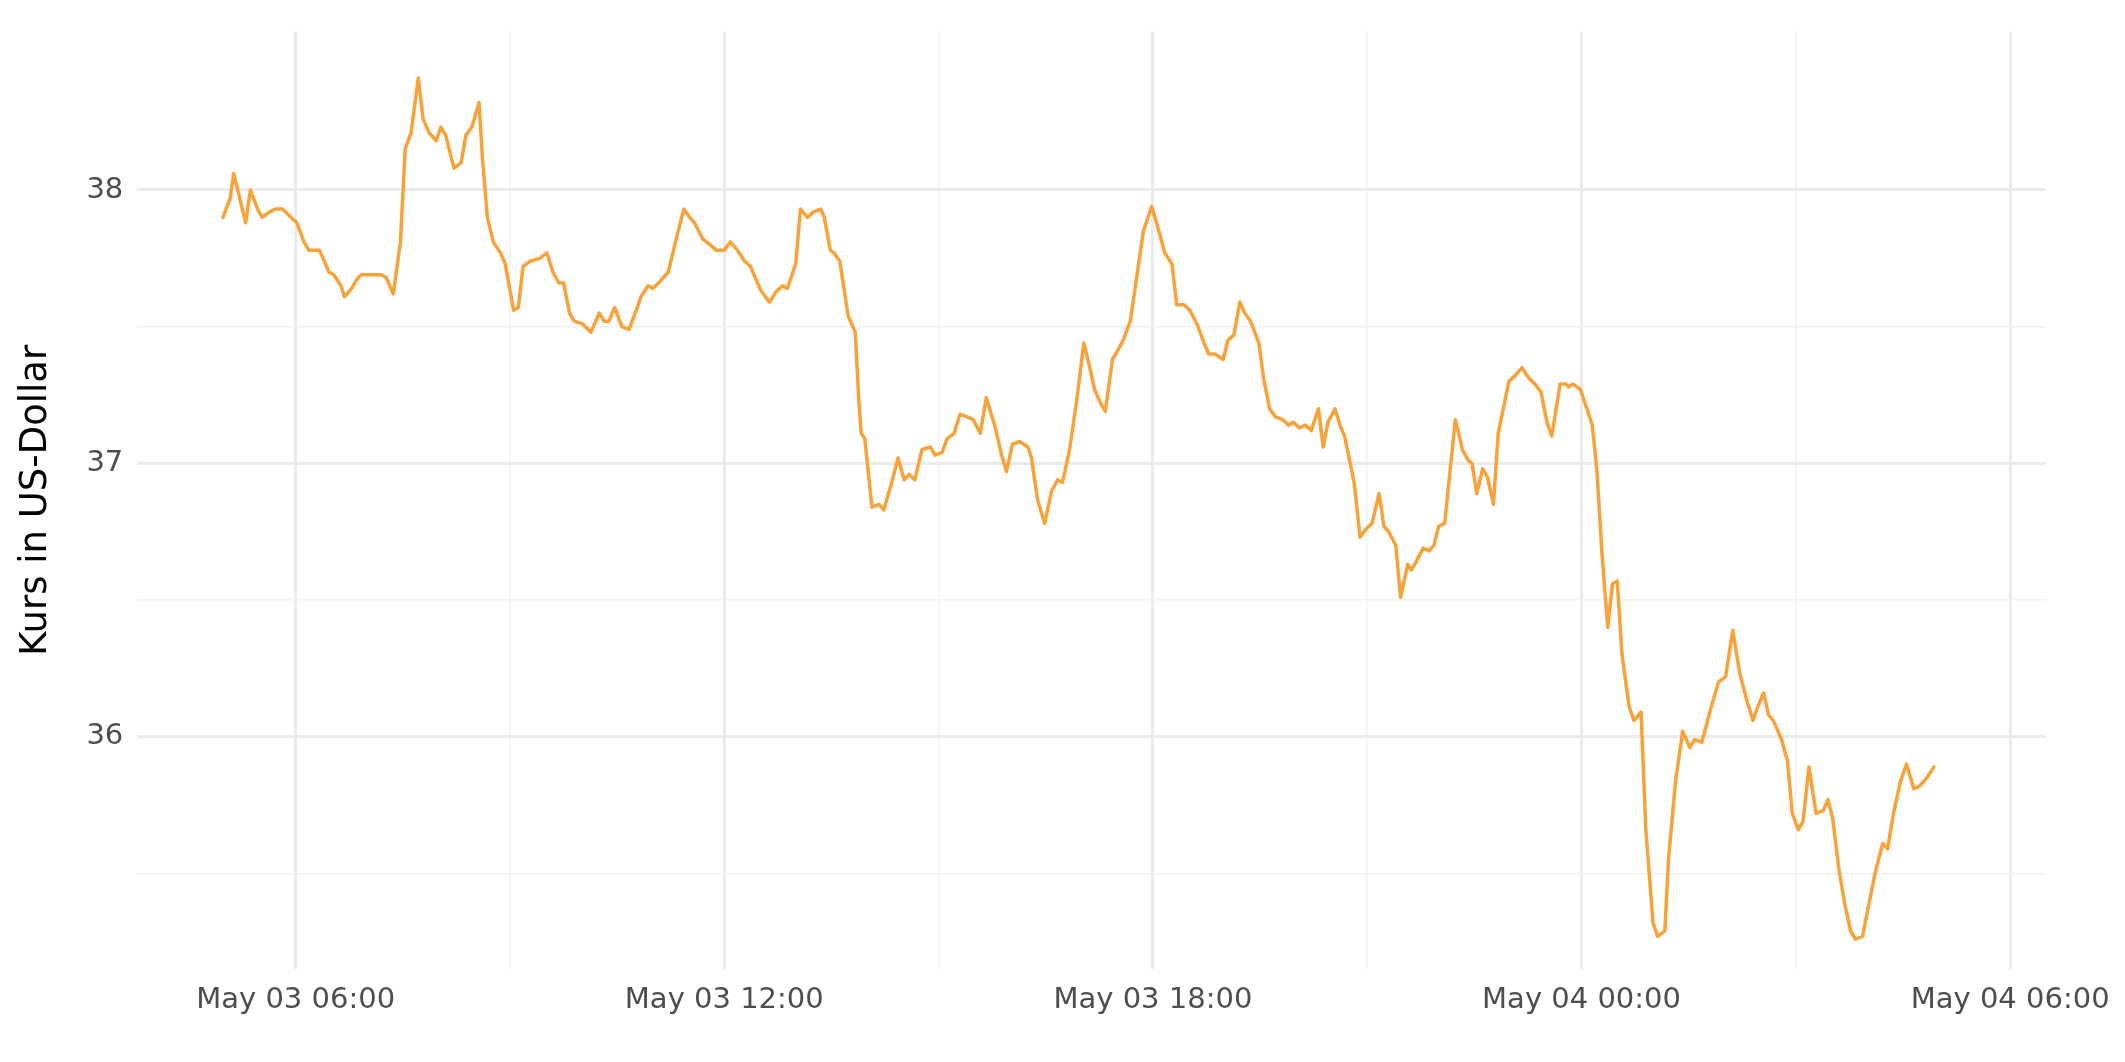 Image resolution: width=2125 pixels, height=1062 pixels. What do you see at coordinates (105, 187) in the screenshot?
I see `y-tick-label: 38` at bounding box center [105, 187].